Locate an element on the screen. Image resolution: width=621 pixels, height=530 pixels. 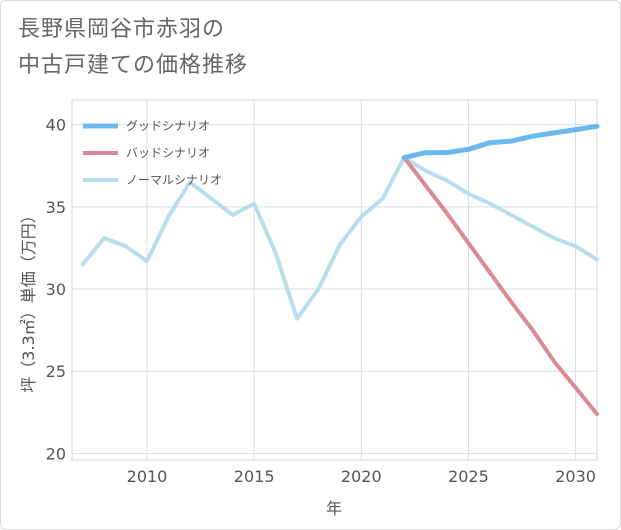
y-axis-ticks: 20 25 30 35 40 is located at coordinates (56, 290).